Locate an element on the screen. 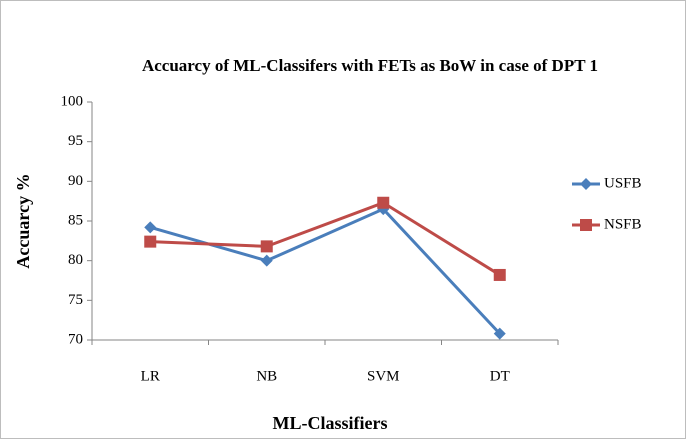 Image resolution: width=686 pixels, height=439 pixels. y-tick-label: 75 is located at coordinates (75, 300).